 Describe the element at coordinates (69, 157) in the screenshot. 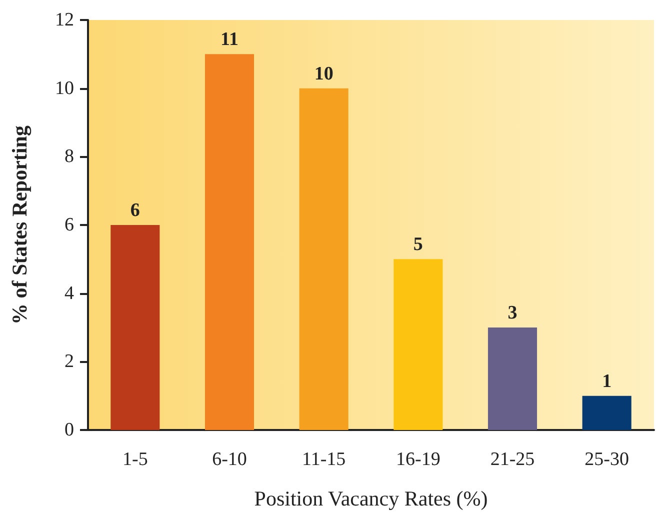

I see `y-tick-label: 8` at that location.